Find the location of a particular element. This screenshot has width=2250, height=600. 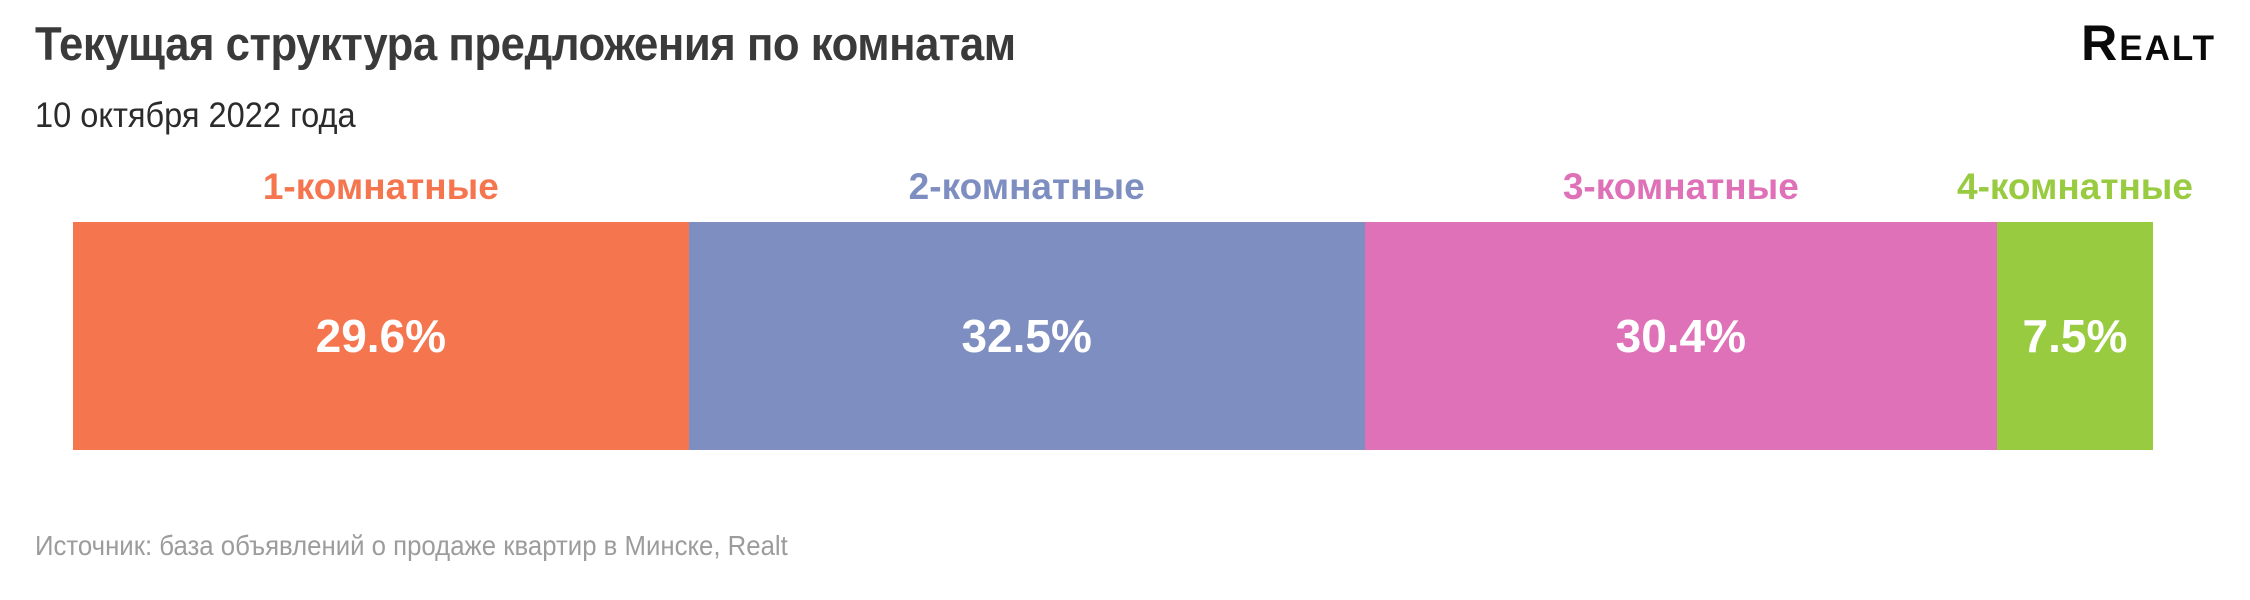

segment-4-room: 4-комнатные 7.5% is located at coordinates (2075, 304).